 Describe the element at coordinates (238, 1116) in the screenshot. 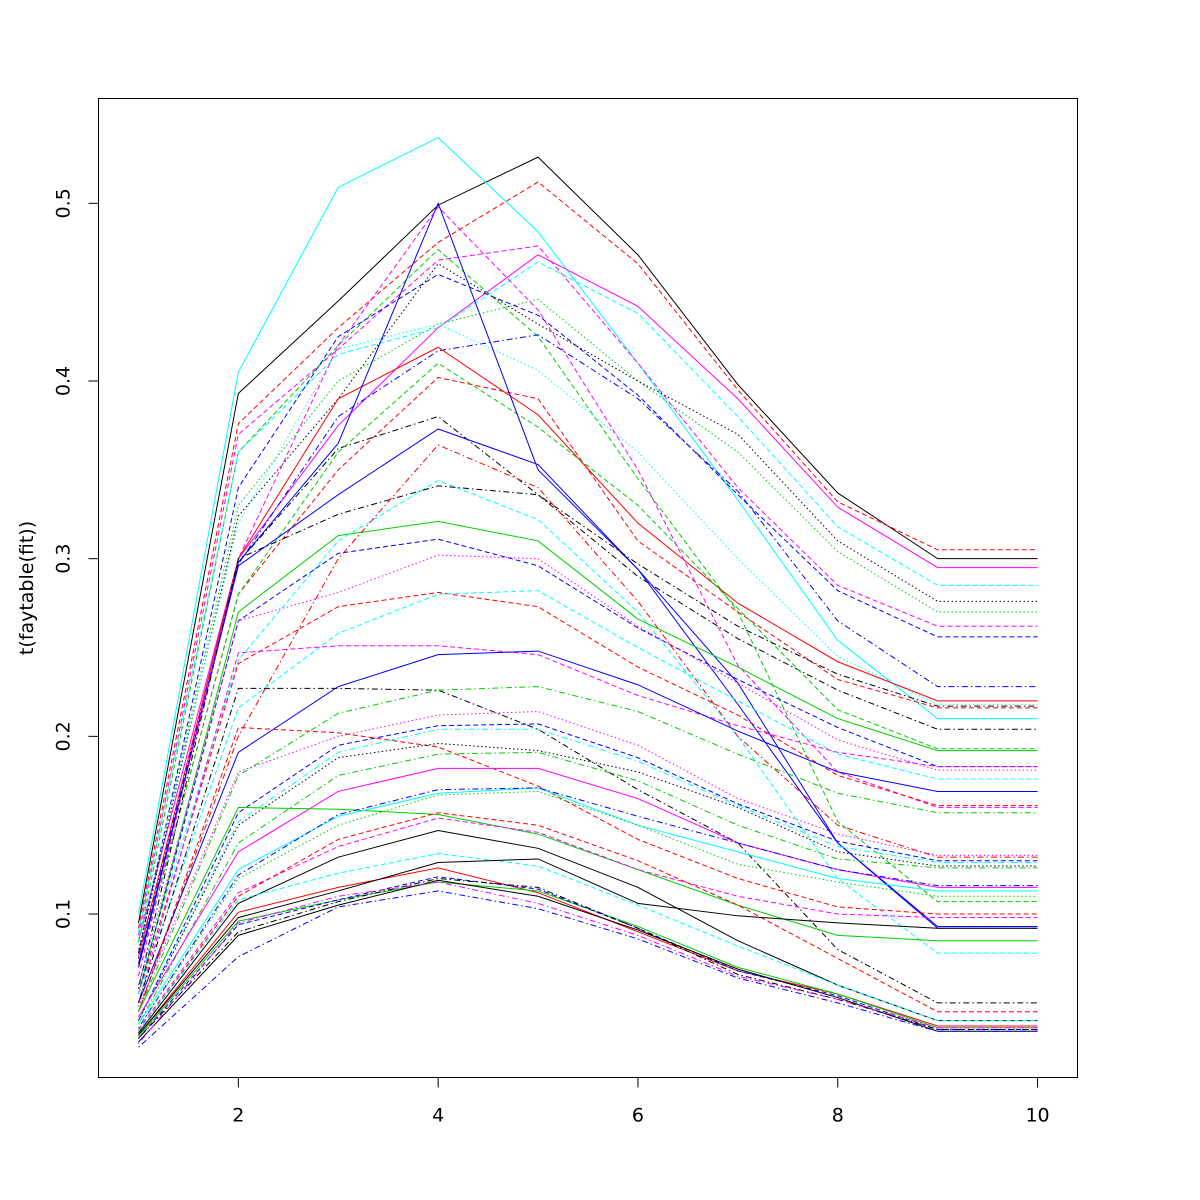

I see `x-tick-label: 2` at that location.